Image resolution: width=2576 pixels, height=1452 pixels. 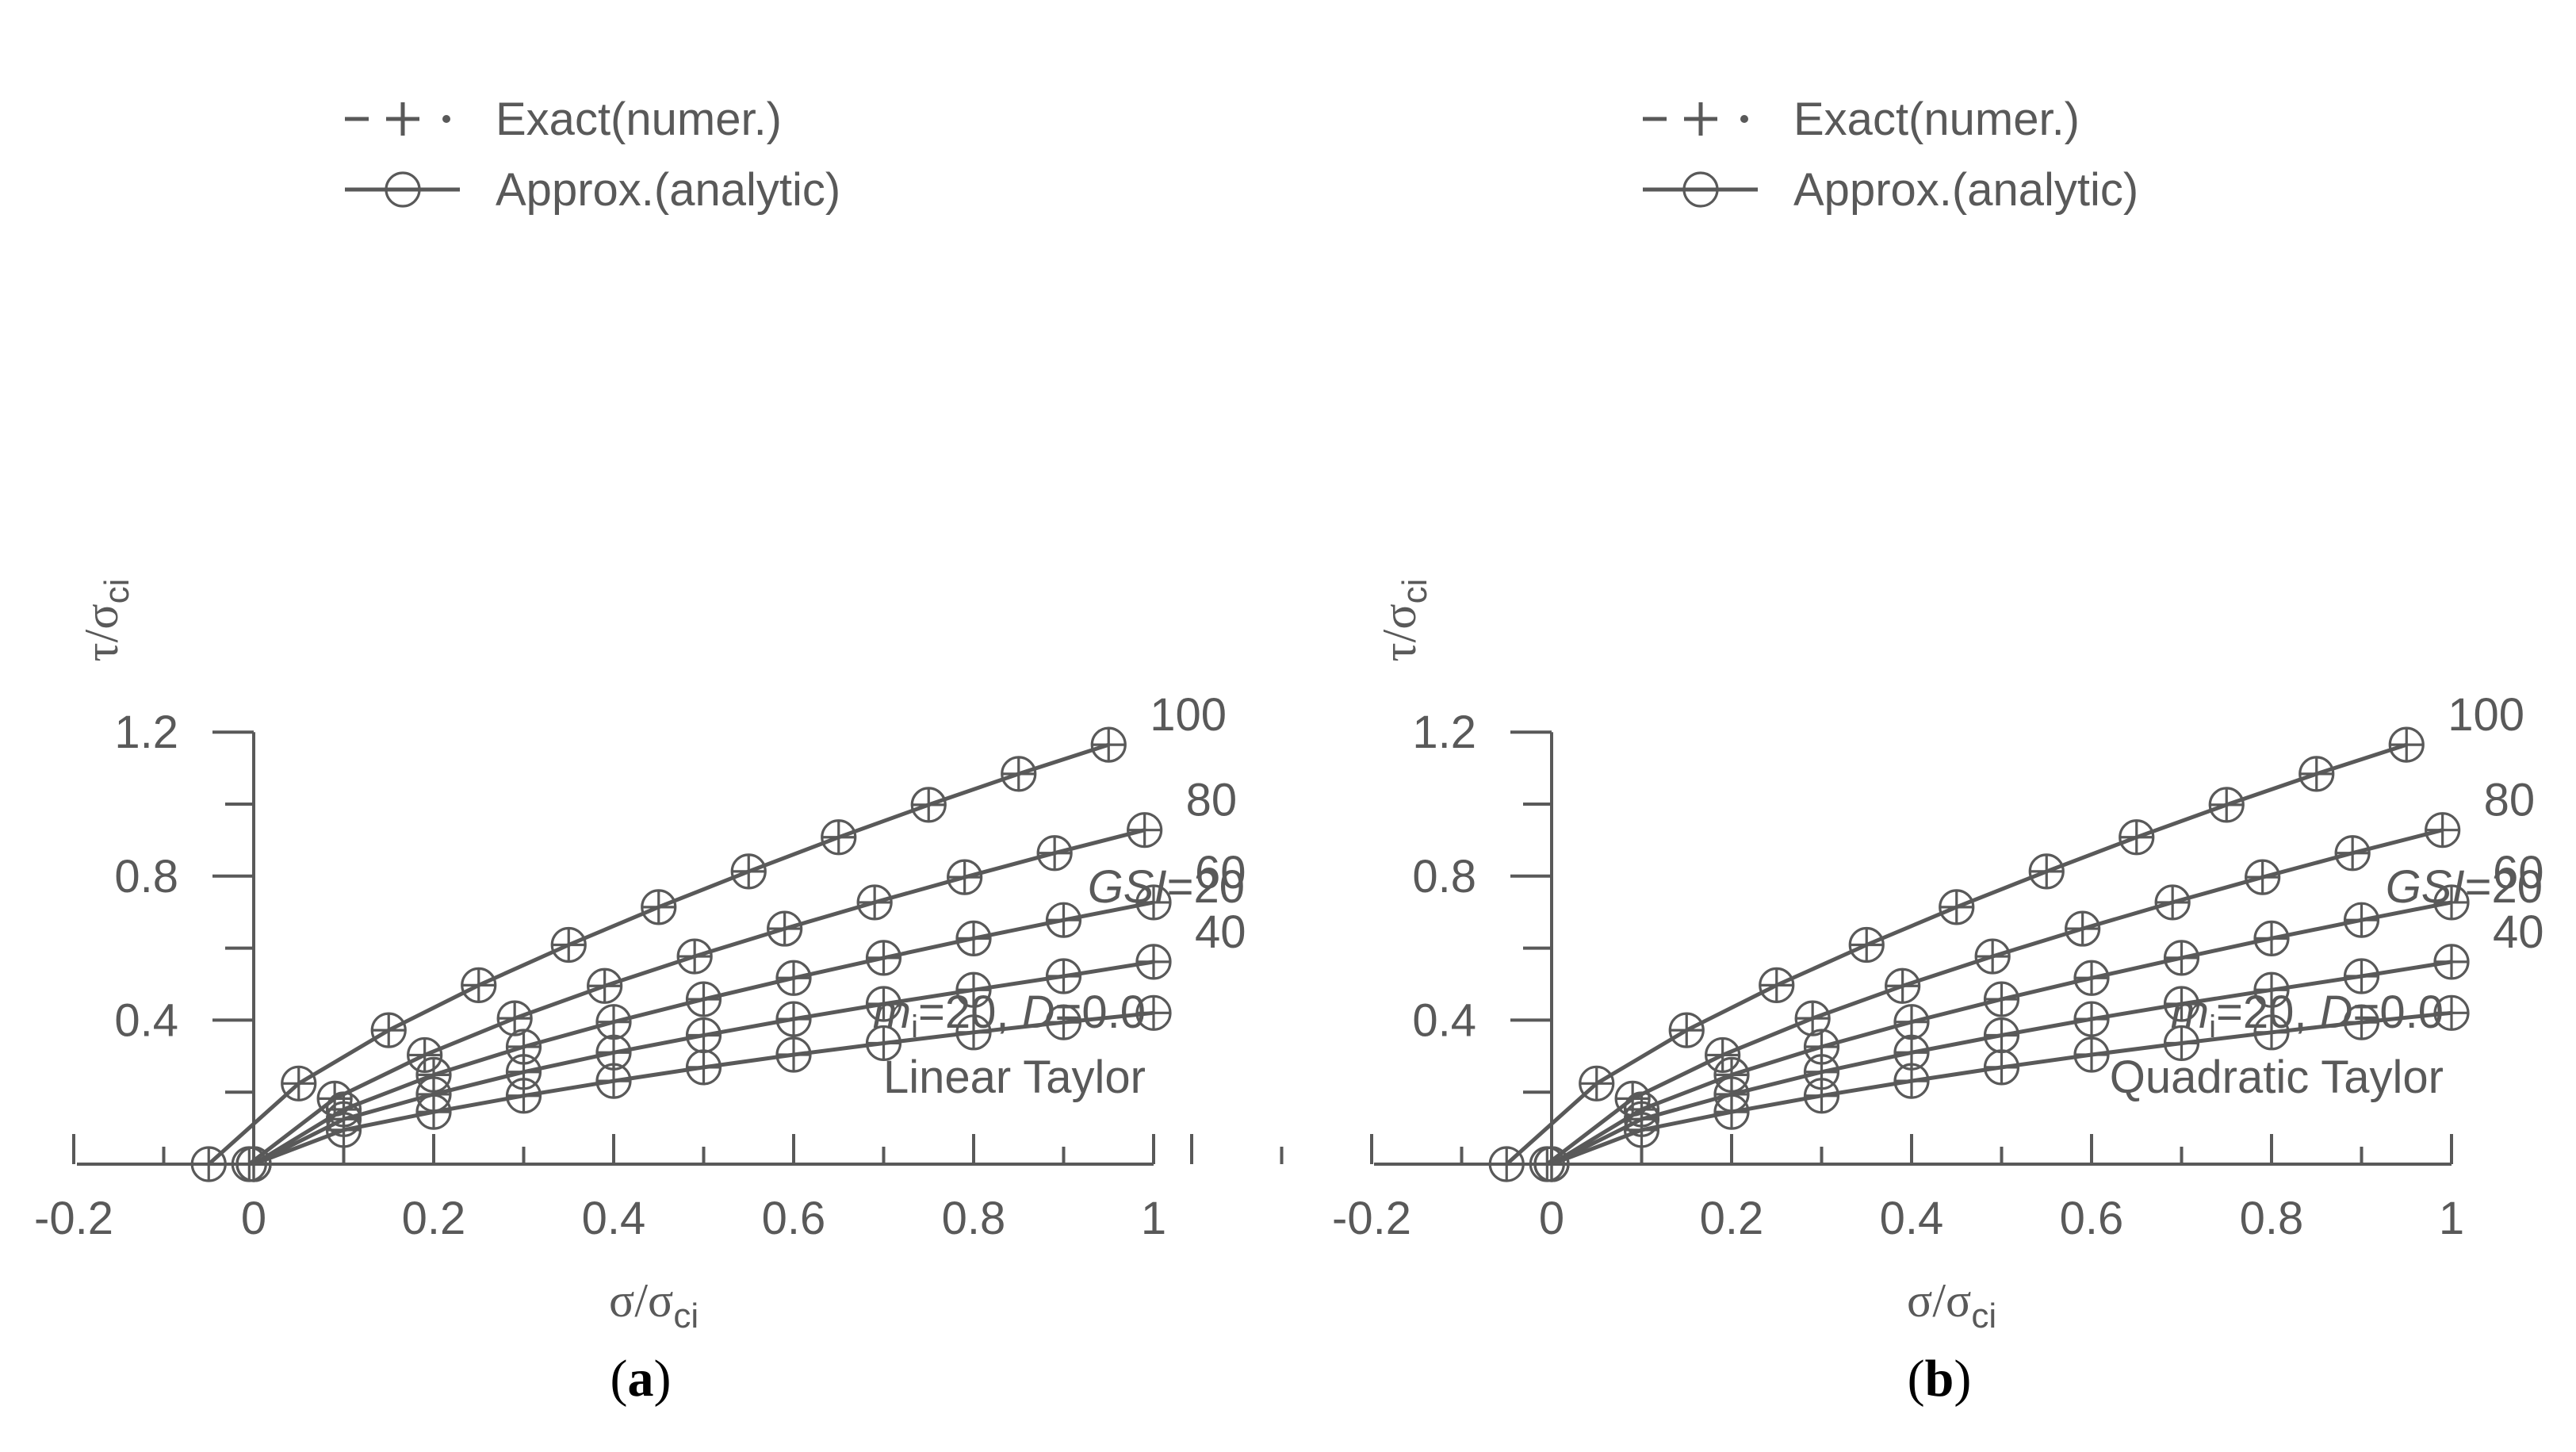 I want to click on panel-label: (b), so click(x=1940, y=1379).